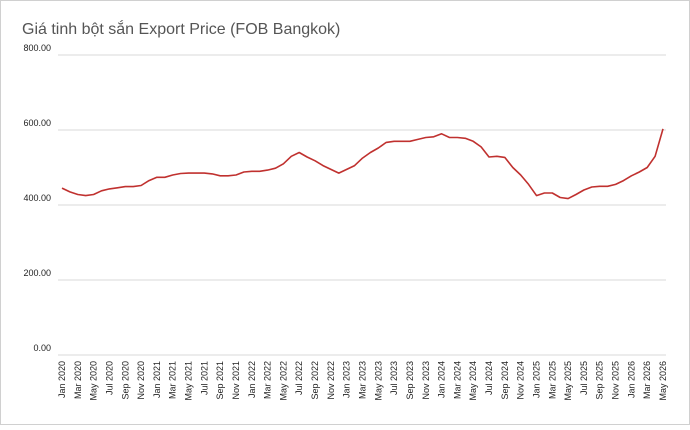 This screenshot has width=690, height=430. I want to click on x-tick-label: May 2024, so click(473, 381).